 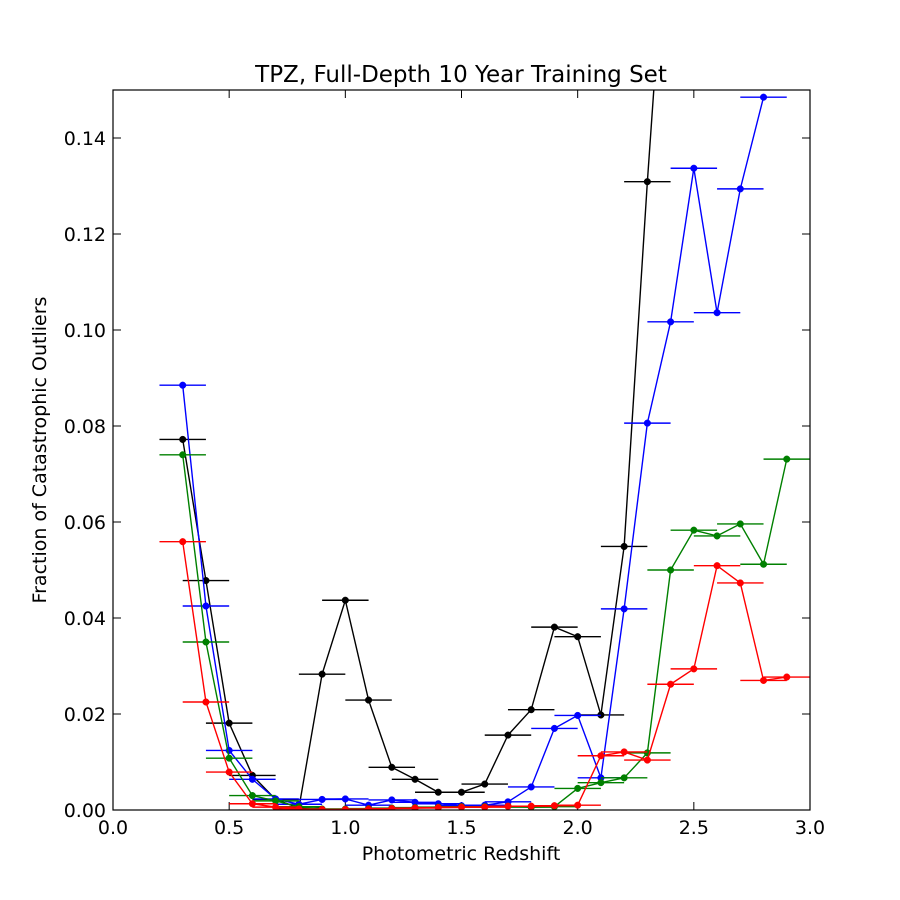 What do you see at coordinates (85, 427) in the screenshot?
I see `y-tick-label: 0.08` at bounding box center [85, 427].